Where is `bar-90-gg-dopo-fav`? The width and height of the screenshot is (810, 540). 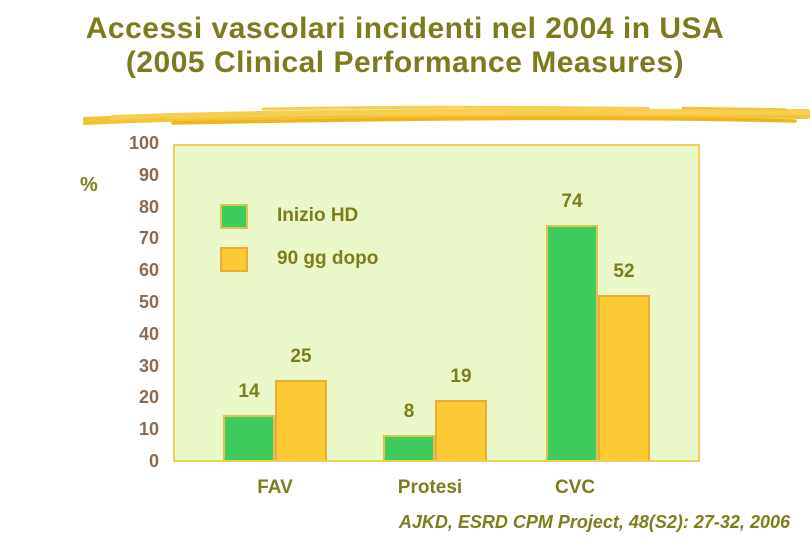
bar-90-gg-dopo-fav is located at coordinates (301, 420).